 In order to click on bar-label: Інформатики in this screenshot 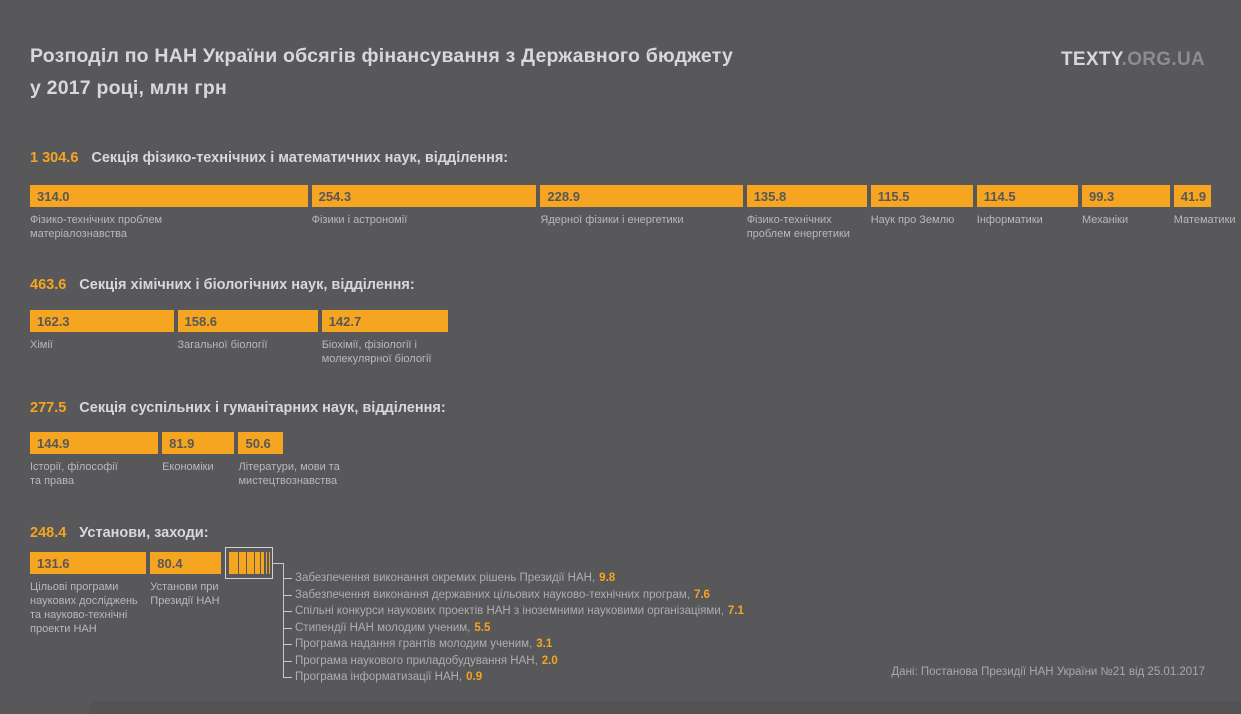, I will do `click(1027, 220)`.